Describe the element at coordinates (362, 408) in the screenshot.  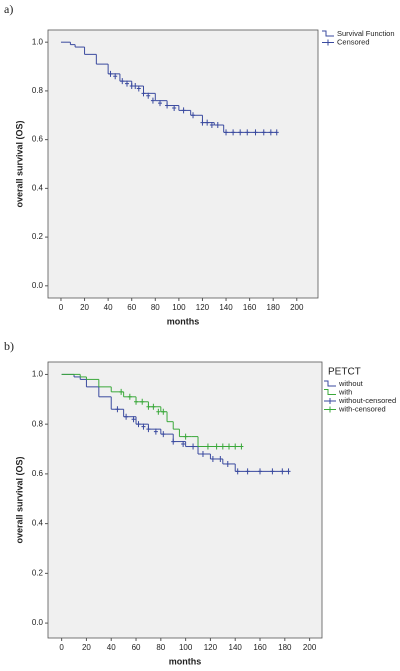
I see `legend-label: with-censored` at that location.